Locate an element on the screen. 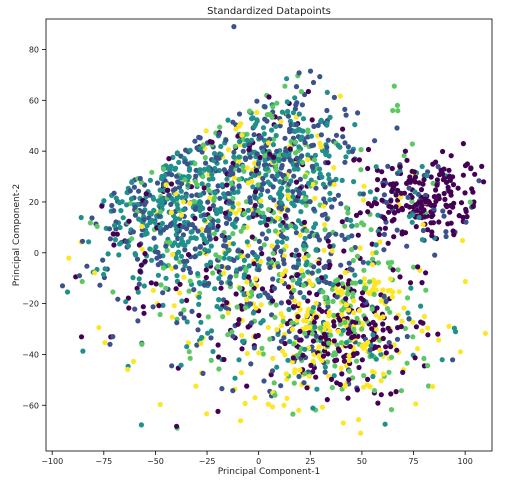 The width and height of the screenshot is (517, 481). x-tick-label: 100 is located at coordinates (465, 461).